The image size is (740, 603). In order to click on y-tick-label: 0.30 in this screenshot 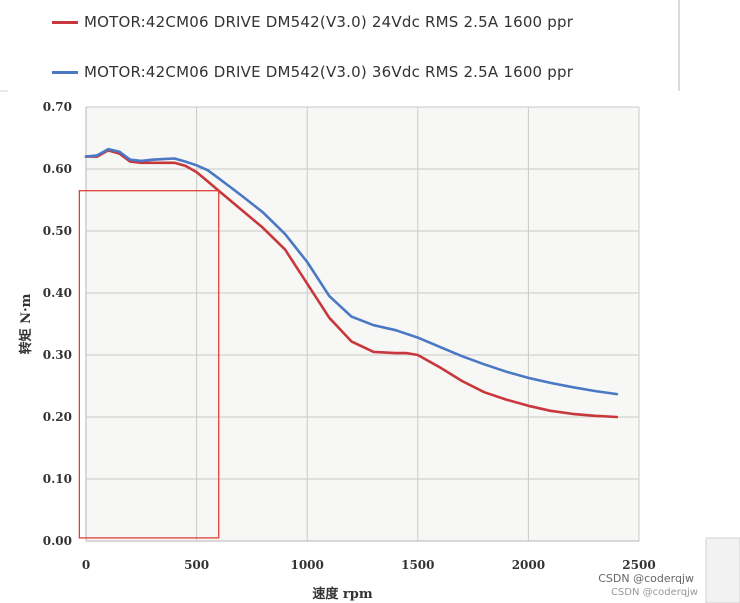, I will do `click(57, 355)`.